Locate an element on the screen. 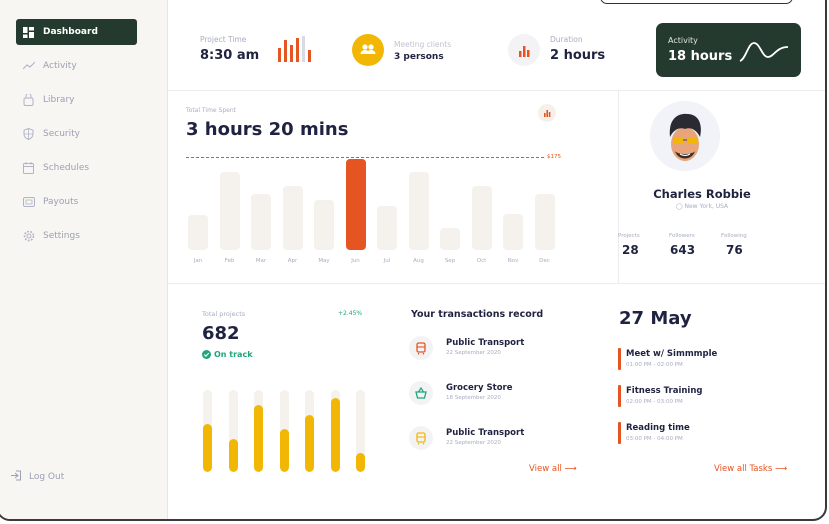 The image size is (829, 524). projects-stat-label: Projects is located at coordinates (629, 236).